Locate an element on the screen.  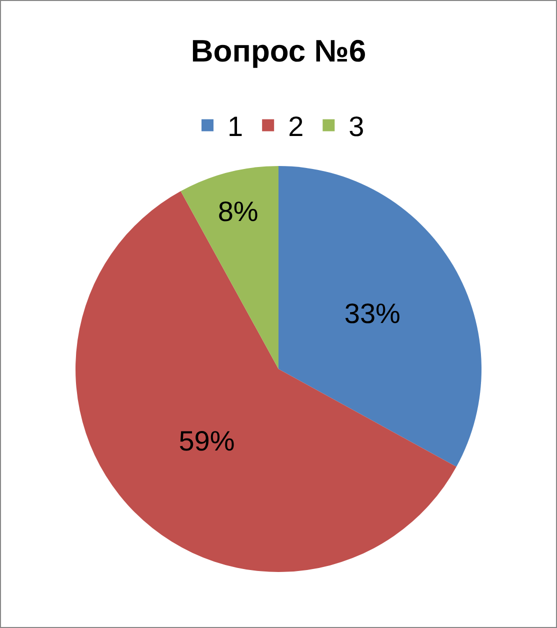
data-label: 59% is located at coordinates (206, 440).